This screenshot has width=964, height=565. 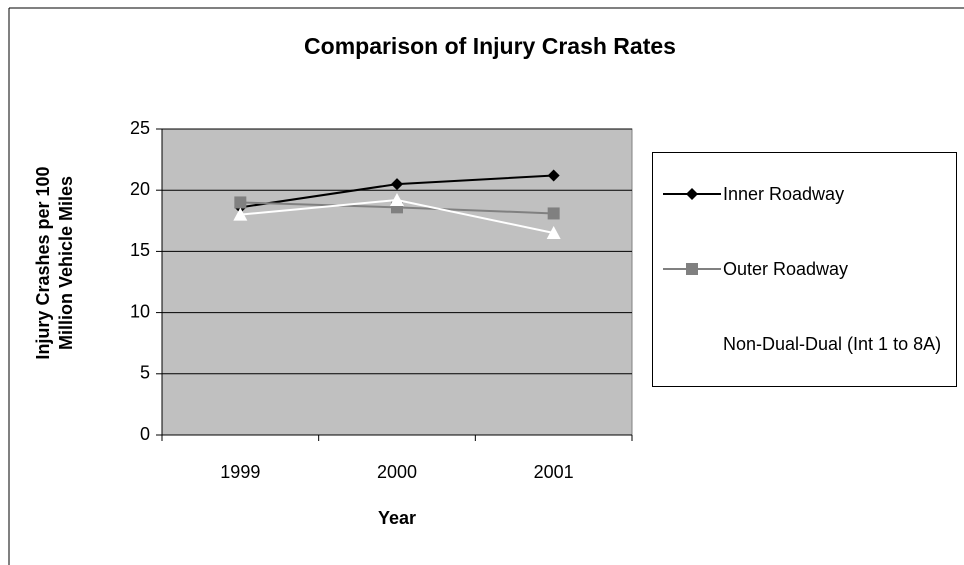 I want to click on x-tick-label: 1999, so click(x=240, y=472).